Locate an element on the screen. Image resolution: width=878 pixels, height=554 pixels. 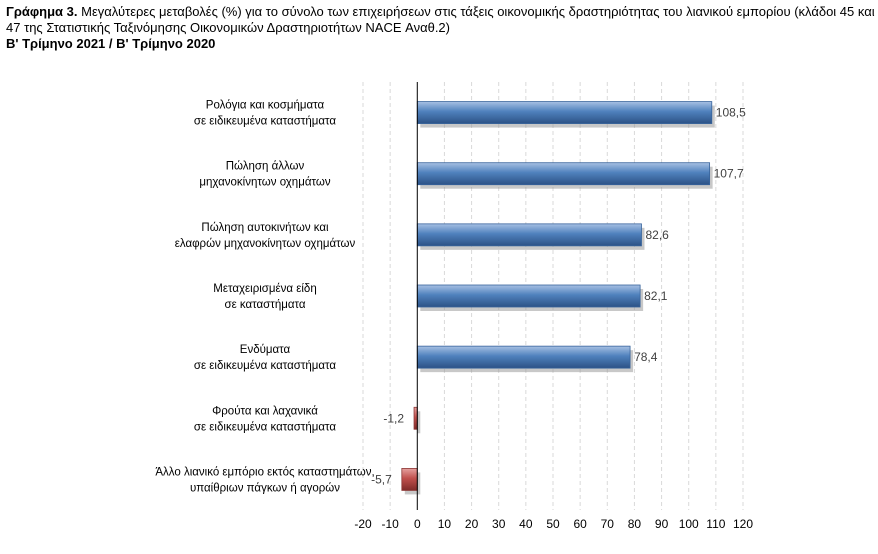
x-tick-label: 90 is located at coordinates (662, 524).